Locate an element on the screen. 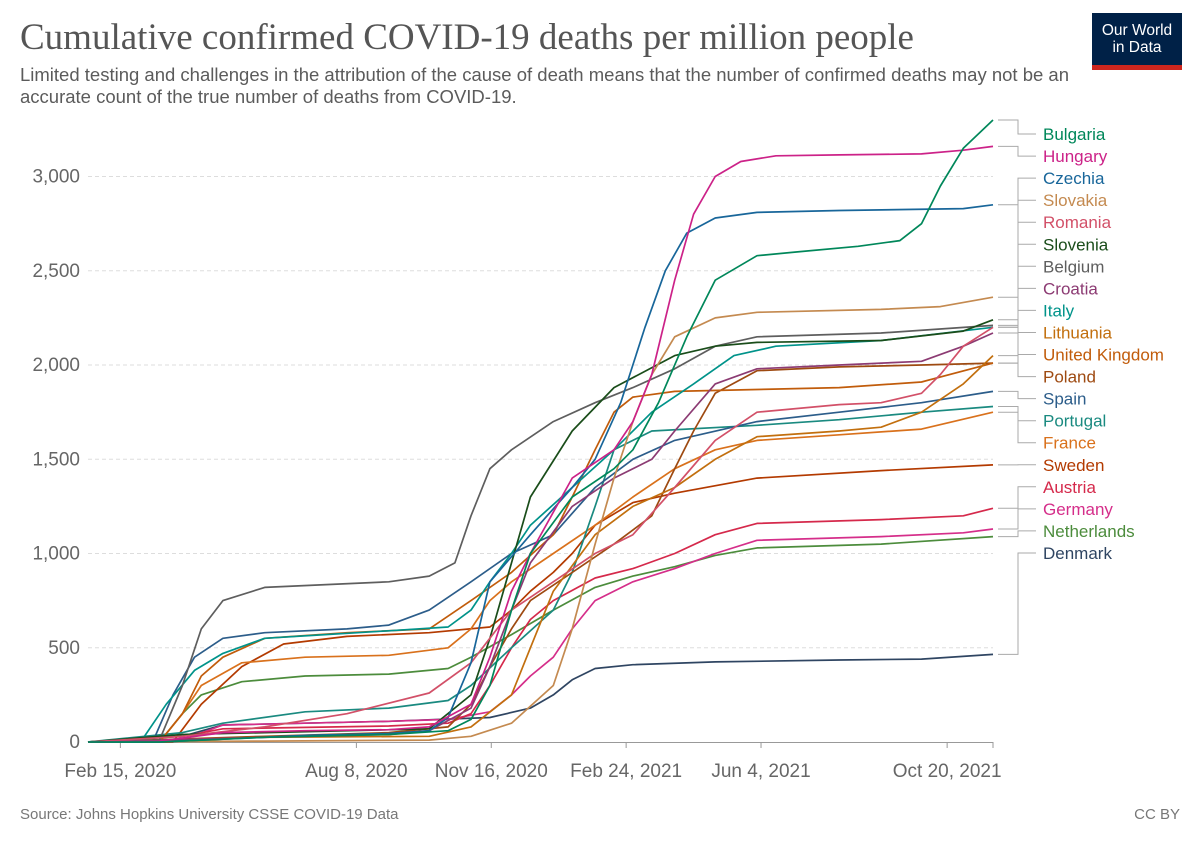  series-label-romania: Romania is located at coordinates (1077, 222).